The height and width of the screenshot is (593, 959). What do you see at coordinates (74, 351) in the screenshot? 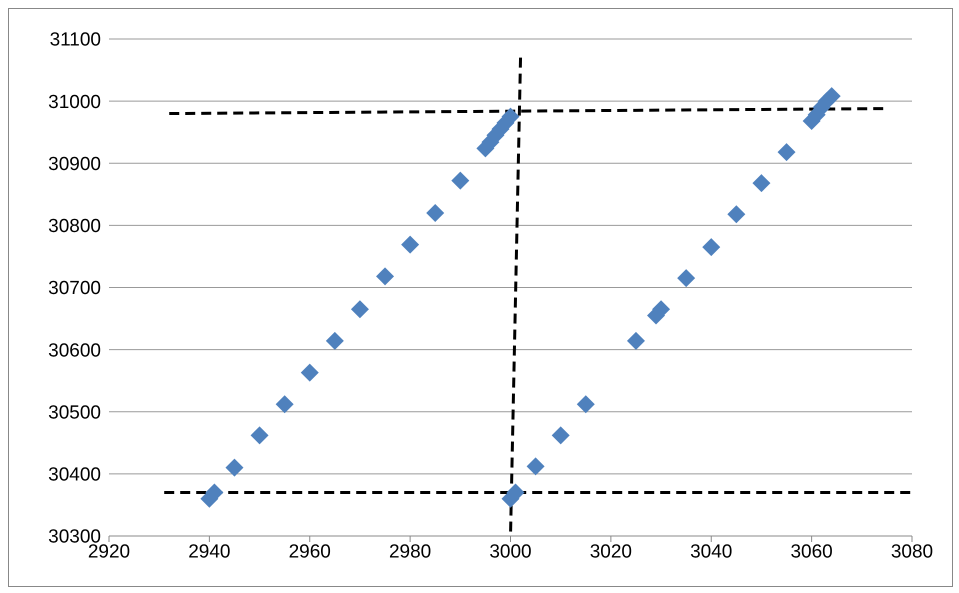
I see `y-tick-label: 30600` at bounding box center [74, 351].